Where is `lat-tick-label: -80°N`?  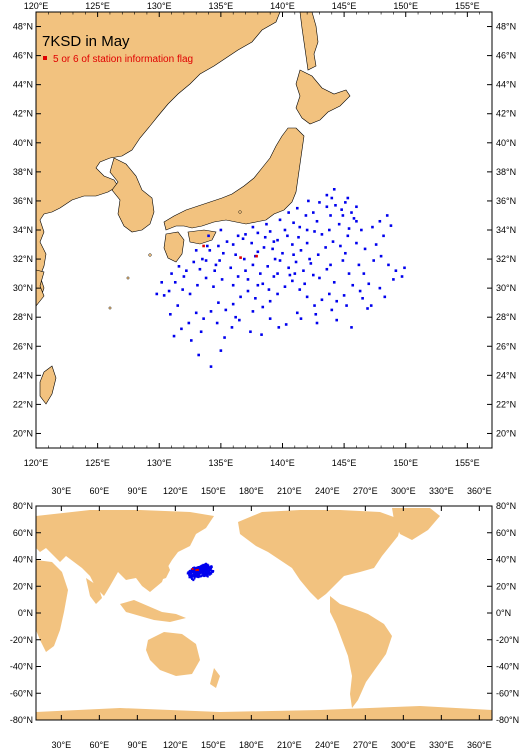
lat-tick-label: -80°N is located at coordinates (21, 720).